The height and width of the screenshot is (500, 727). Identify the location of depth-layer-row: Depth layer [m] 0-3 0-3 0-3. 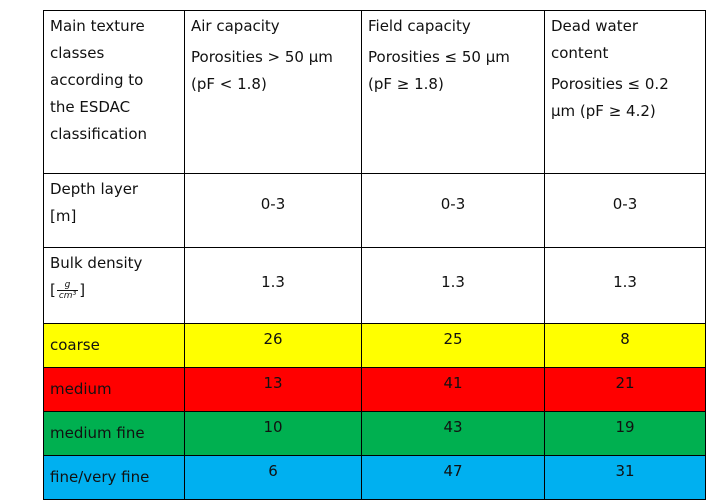
(374, 210).